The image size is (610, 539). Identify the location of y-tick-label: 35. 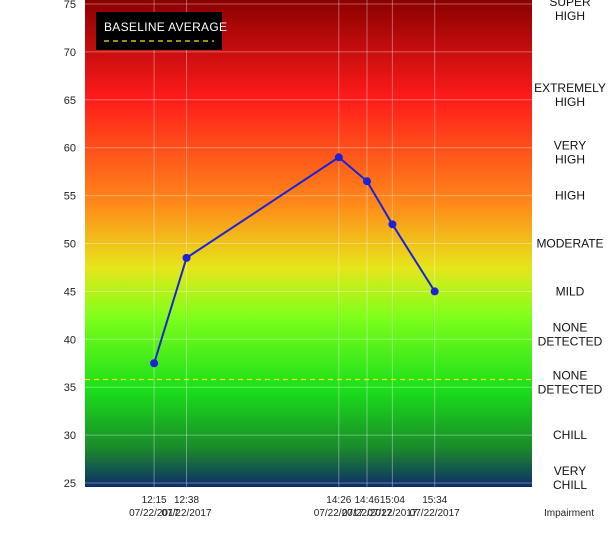
(70, 388).